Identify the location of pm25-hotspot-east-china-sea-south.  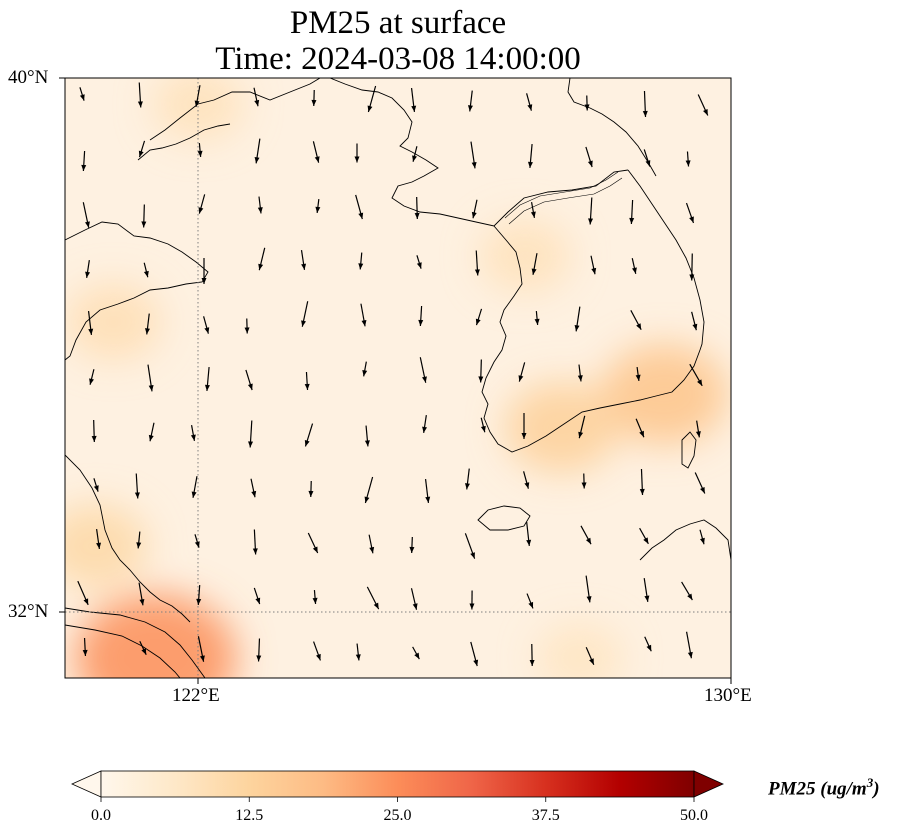
(580, 650).